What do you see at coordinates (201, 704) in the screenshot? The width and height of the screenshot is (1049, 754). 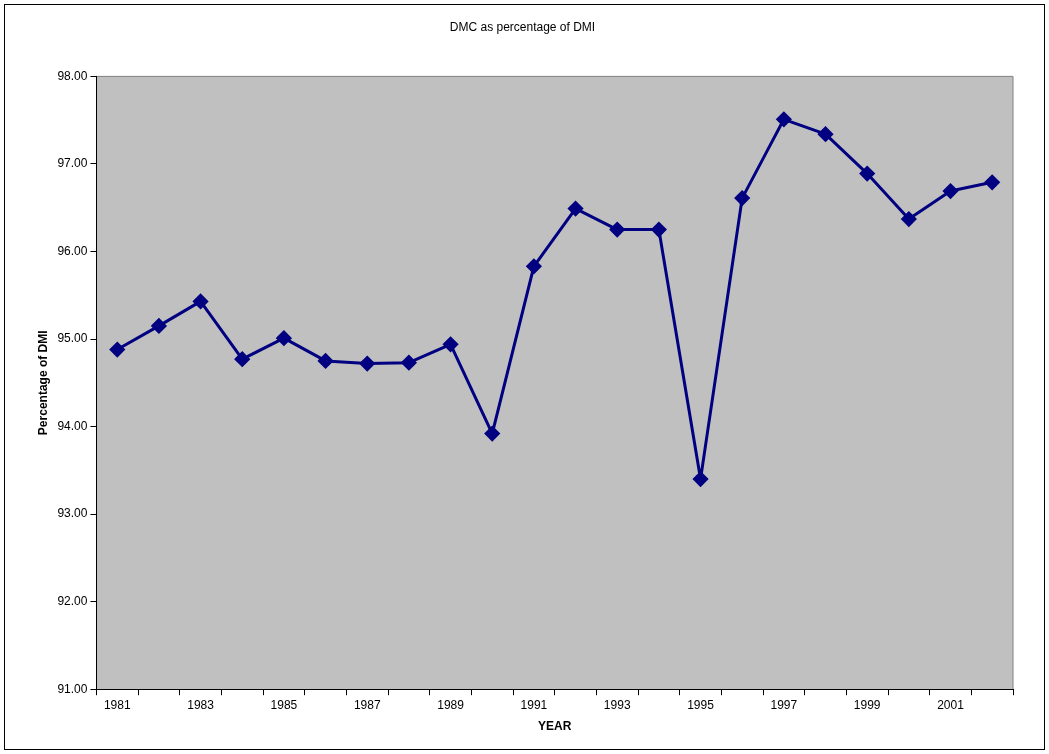 I see `x-tick-label: 1983` at bounding box center [201, 704].